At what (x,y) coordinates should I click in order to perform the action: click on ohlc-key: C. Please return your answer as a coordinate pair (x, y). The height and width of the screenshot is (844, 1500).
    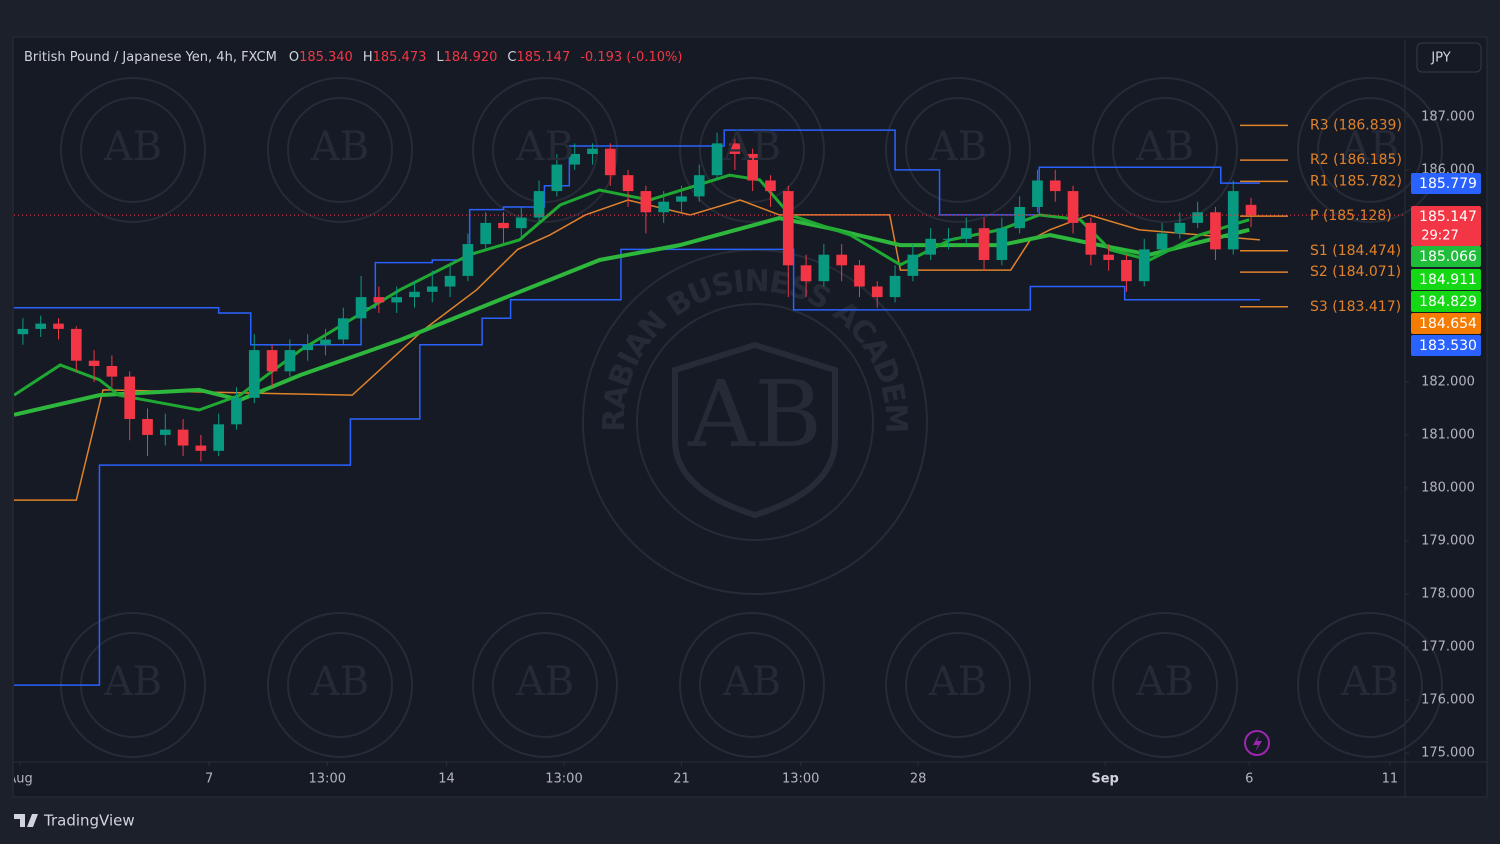
    Looking at the image, I should click on (511, 57).